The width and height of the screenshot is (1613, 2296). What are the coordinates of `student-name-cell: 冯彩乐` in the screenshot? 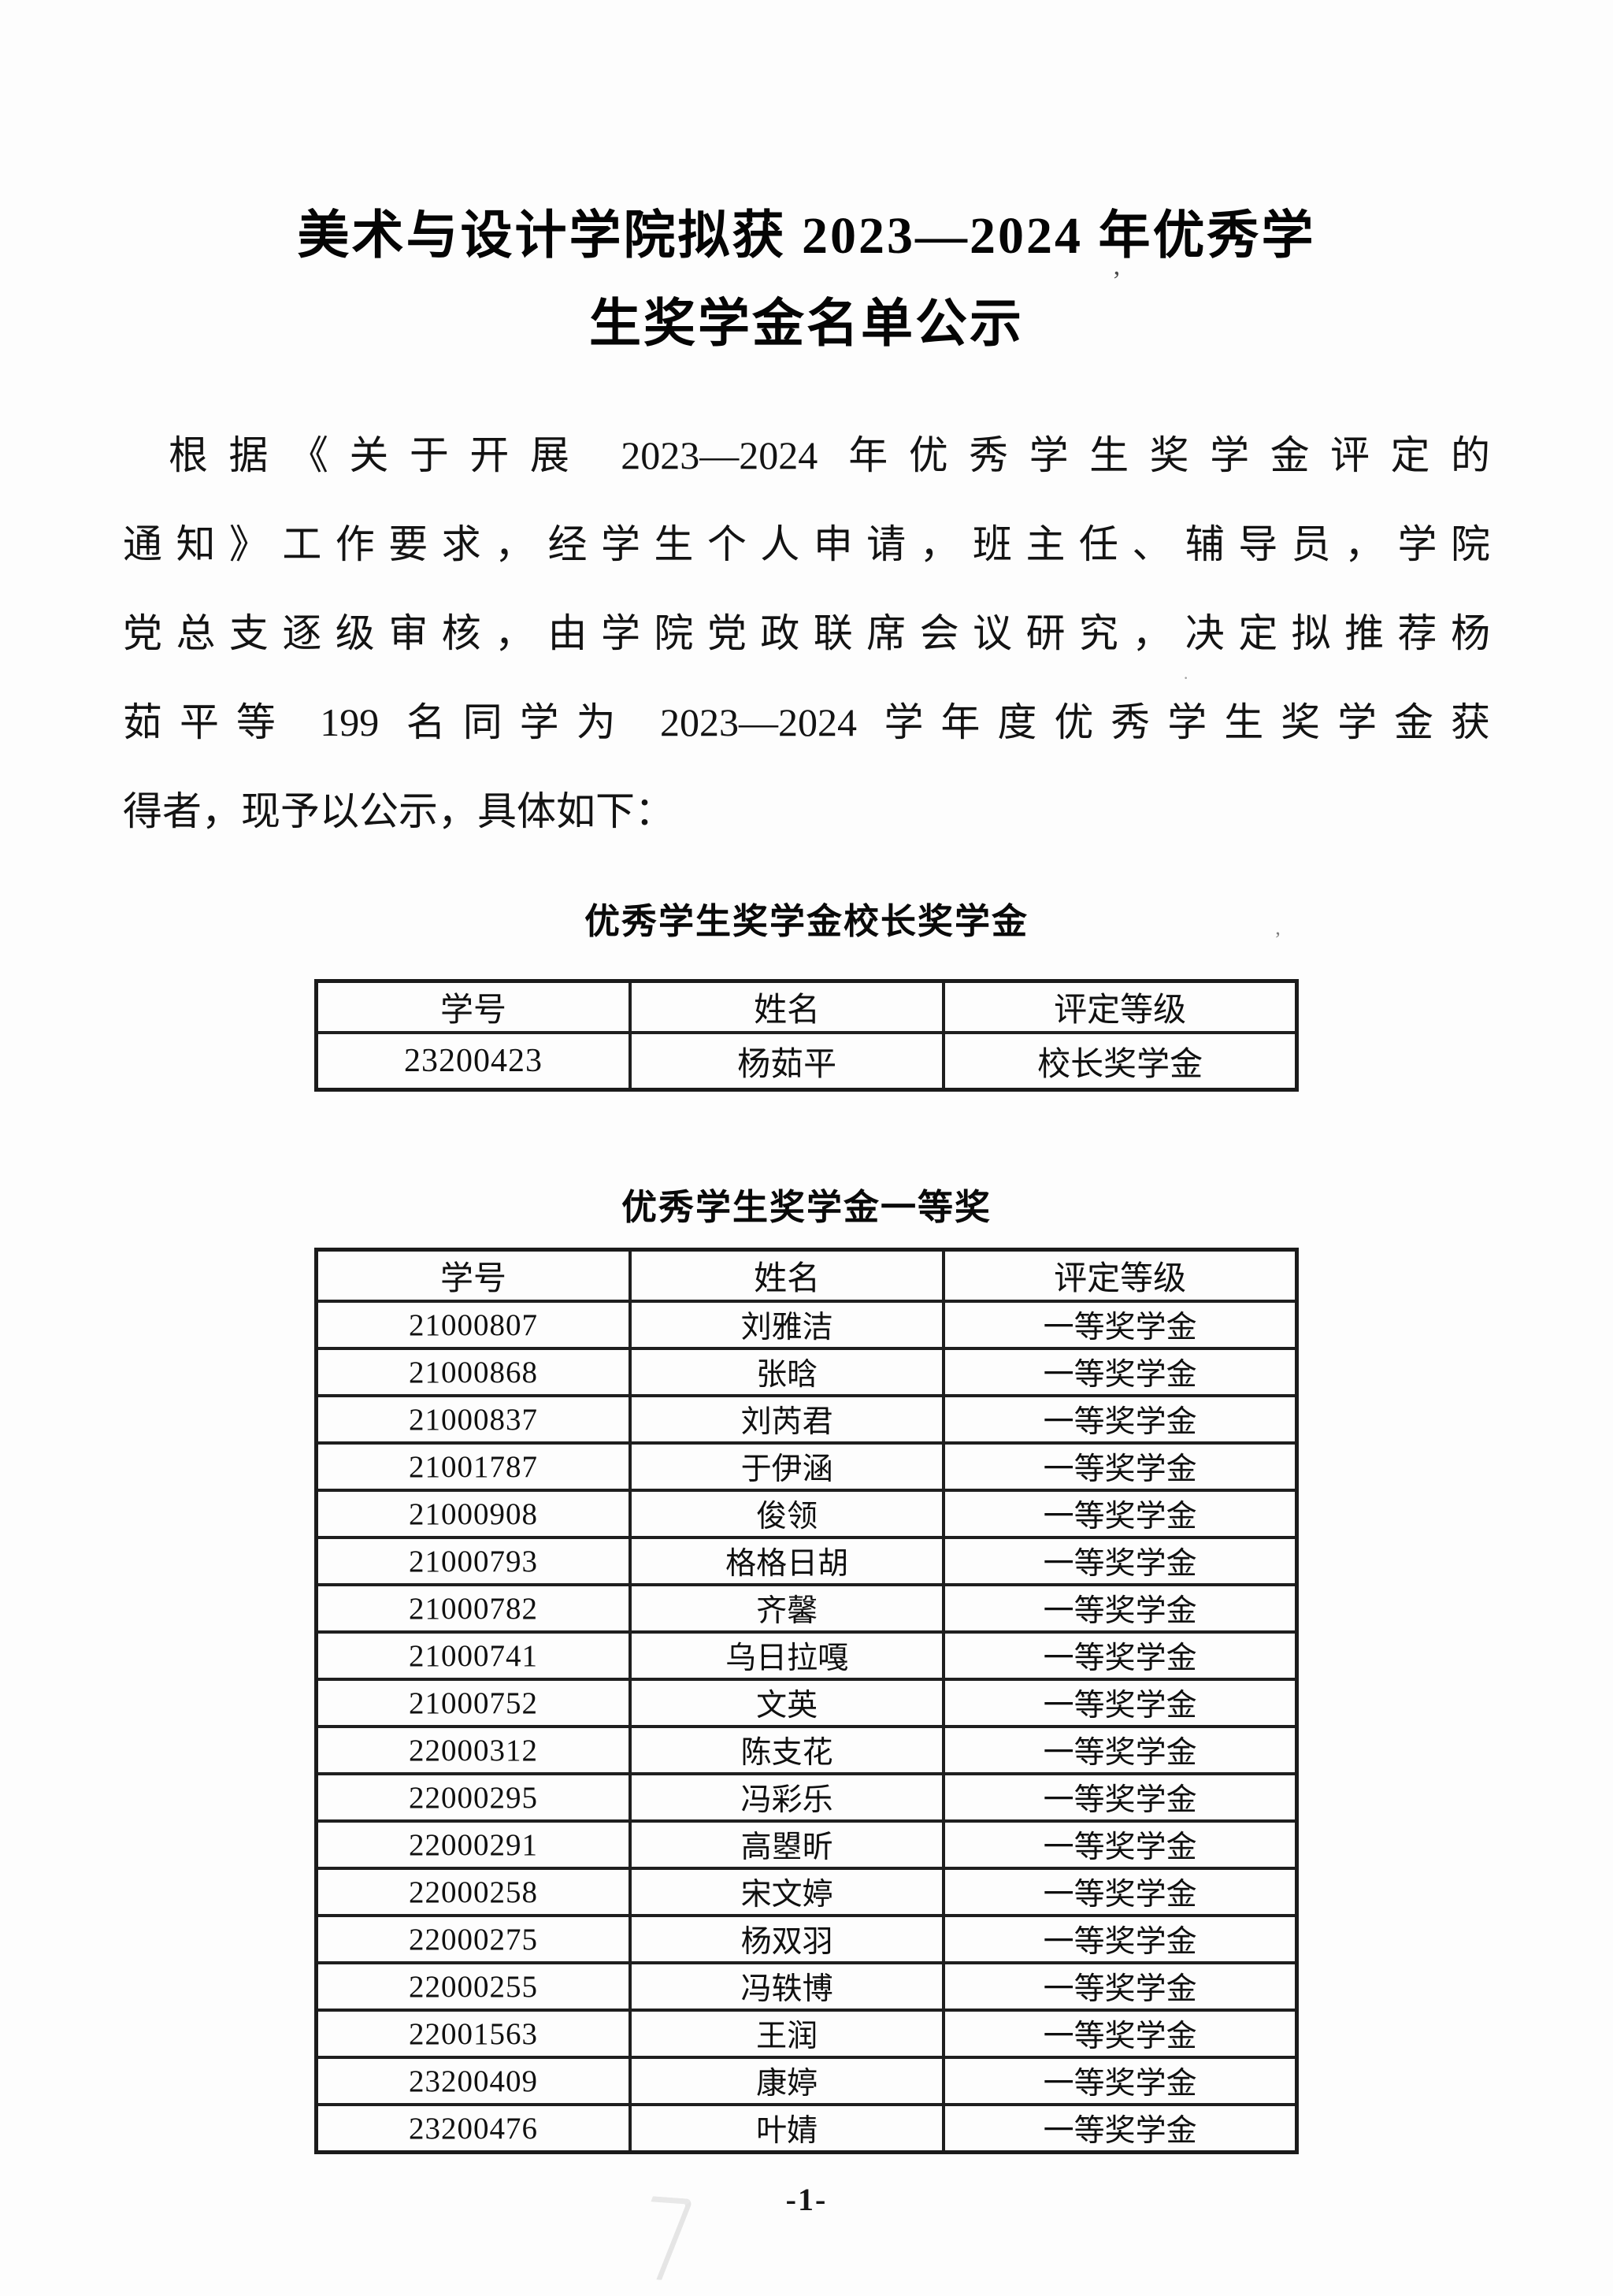 It's located at (787, 1798).